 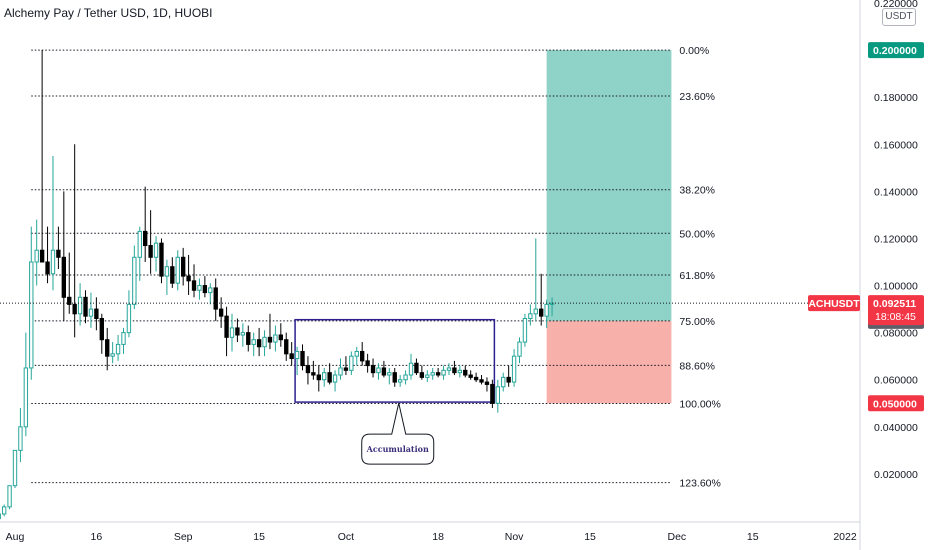 I want to click on countdown-text: 18:08:45, so click(x=895, y=317).